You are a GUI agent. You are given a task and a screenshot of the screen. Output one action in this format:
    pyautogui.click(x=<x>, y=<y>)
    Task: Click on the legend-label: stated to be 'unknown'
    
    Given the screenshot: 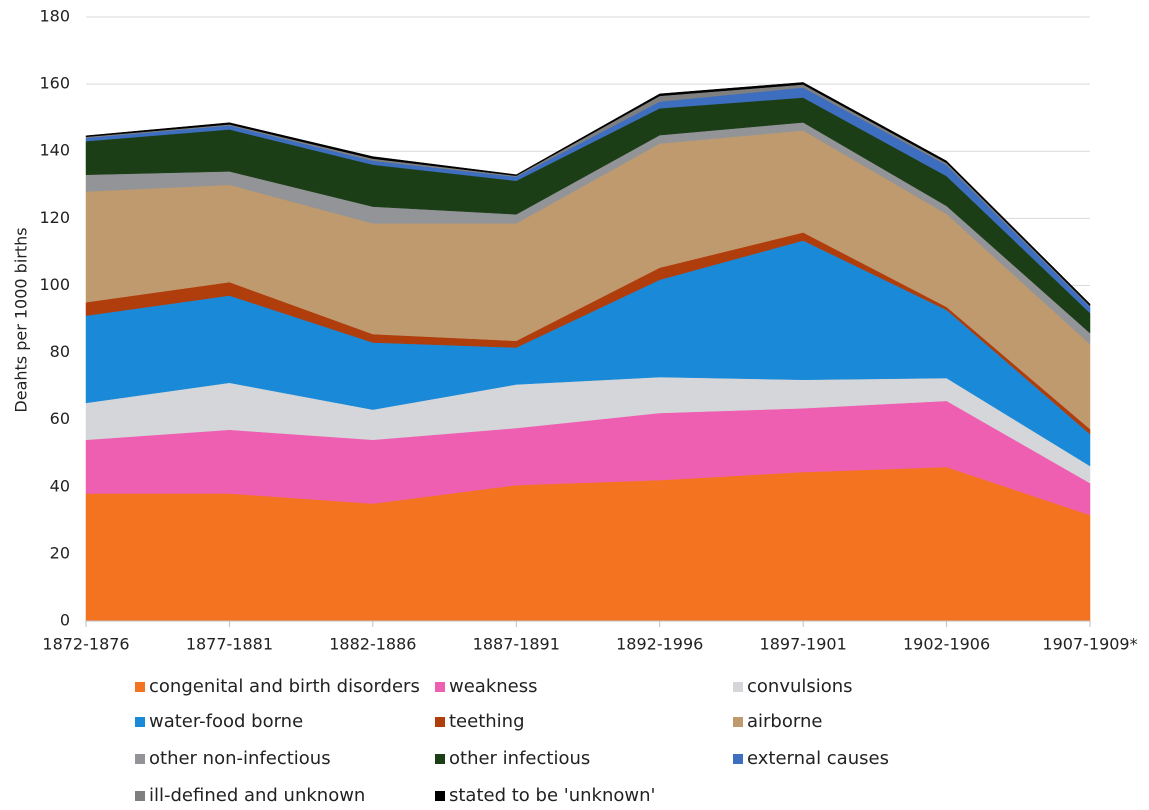 What is the action you would take?
    pyautogui.click(x=552, y=795)
    